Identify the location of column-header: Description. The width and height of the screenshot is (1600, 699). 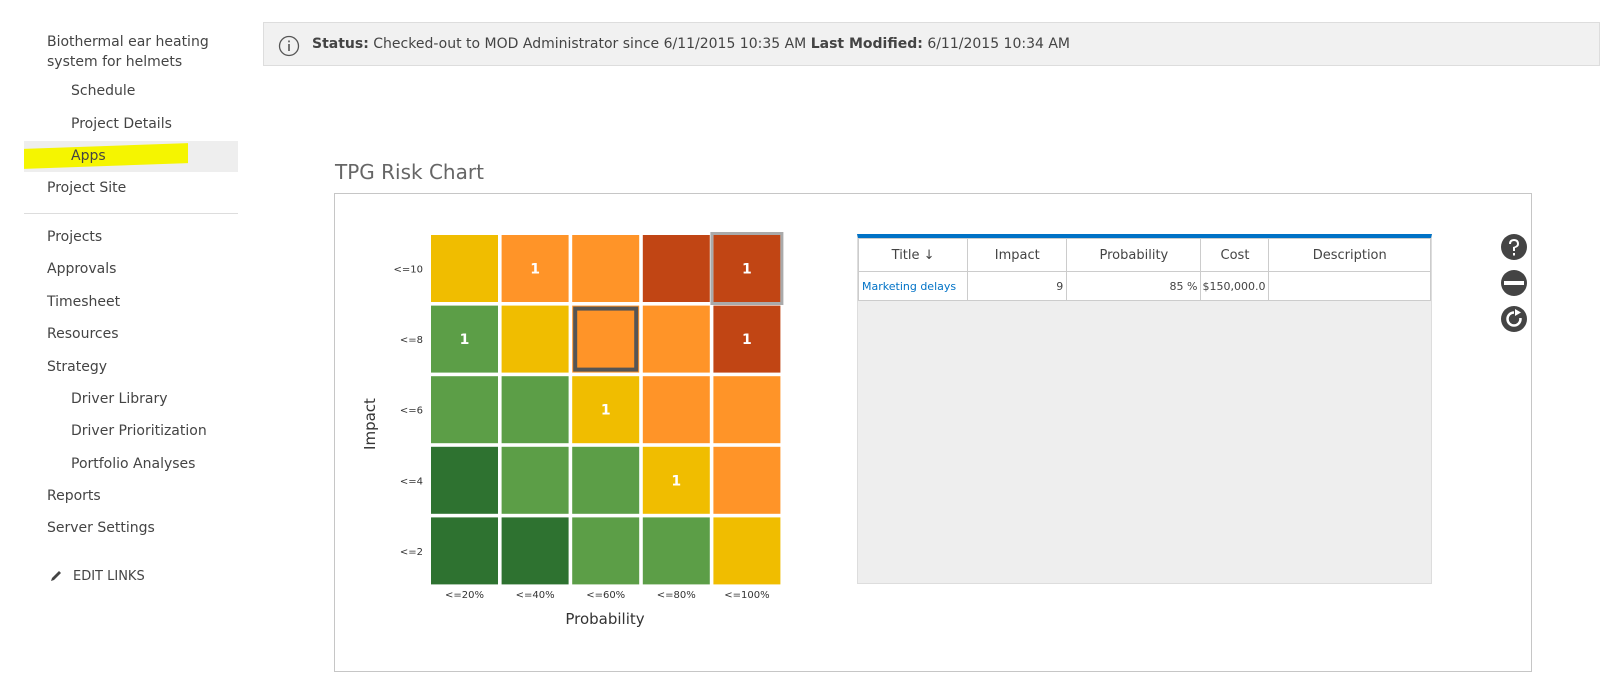
(1349, 255).